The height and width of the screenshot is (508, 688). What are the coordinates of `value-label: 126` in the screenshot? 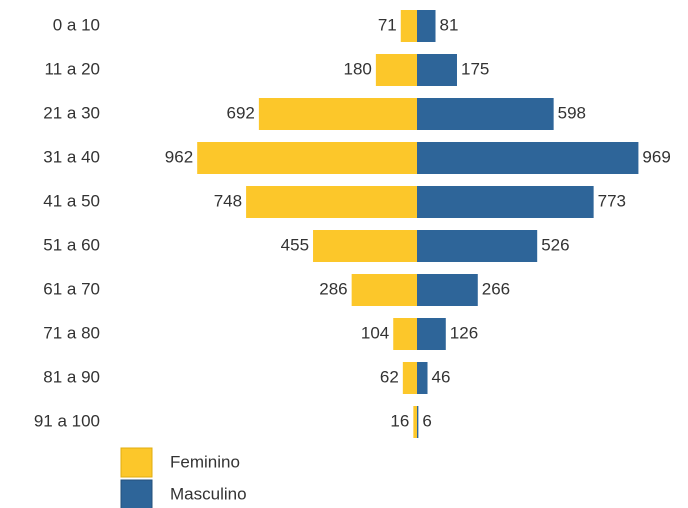 It's located at (464, 332).